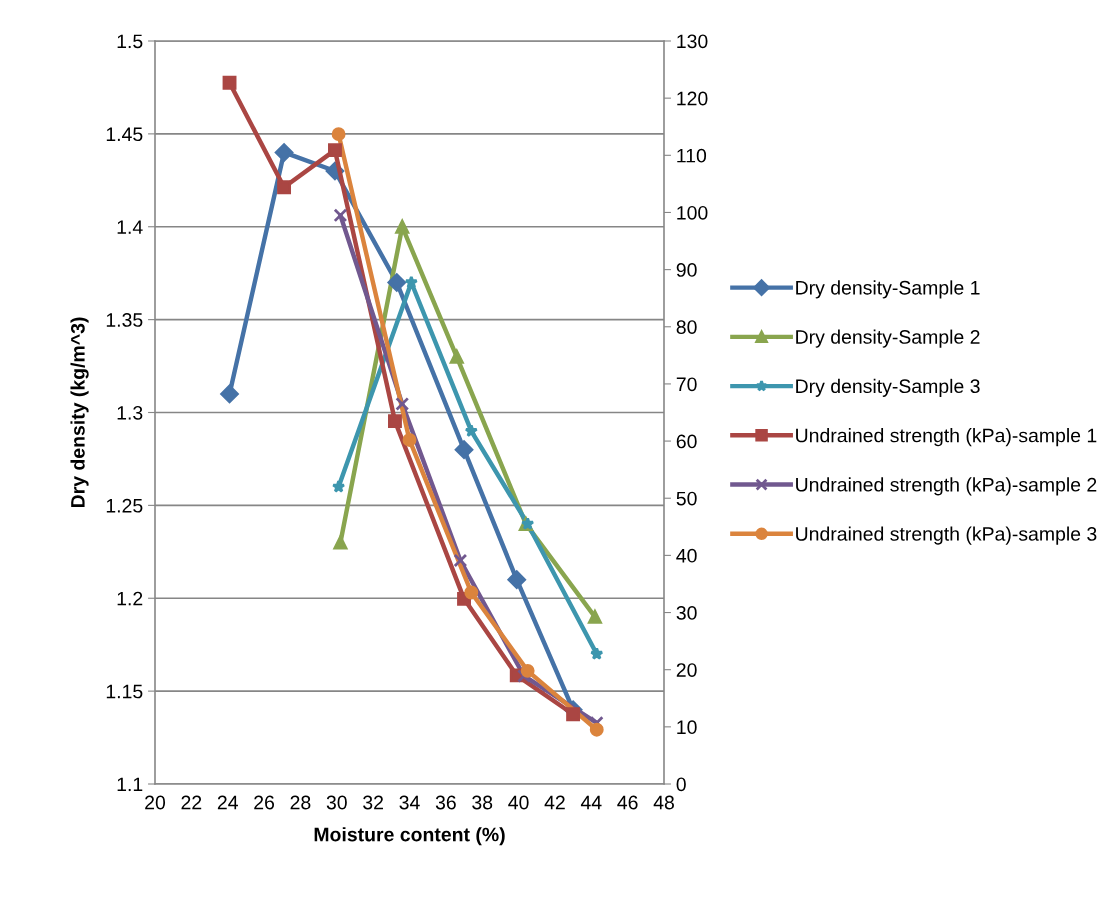 The height and width of the screenshot is (902, 1110). What do you see at coordinates (482, 802) in the screenshot?
I see `x-tick-label: 38` at bounding box center [482, 802].